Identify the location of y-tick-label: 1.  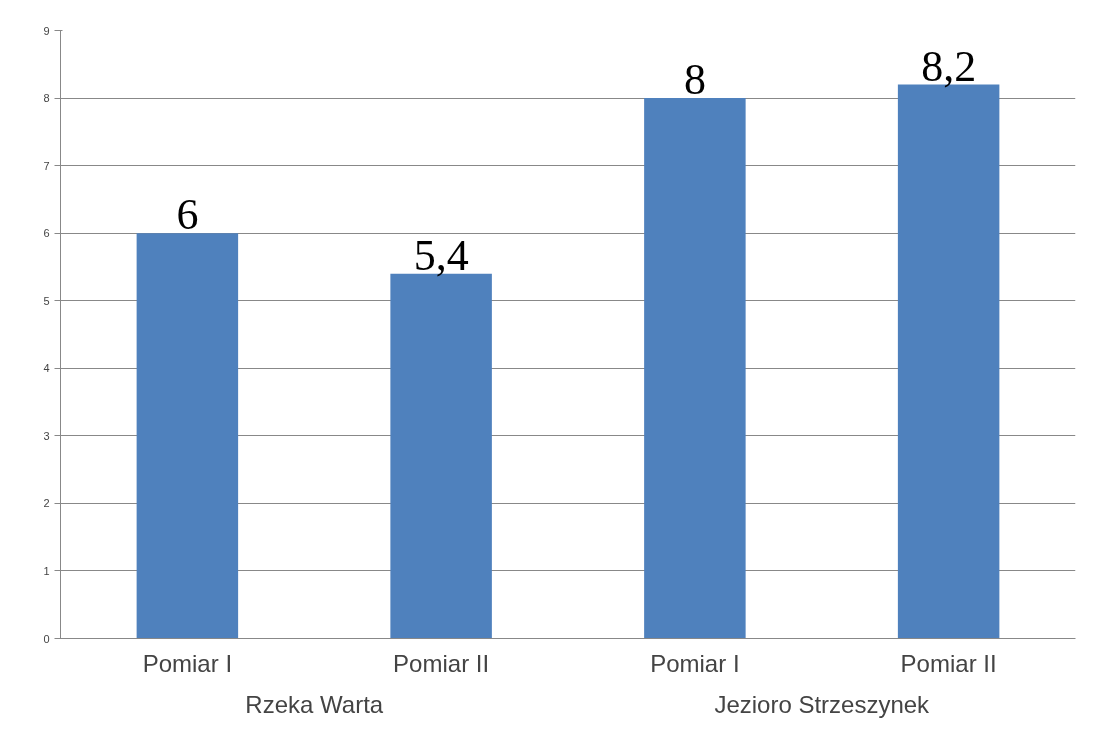
(46, 570).